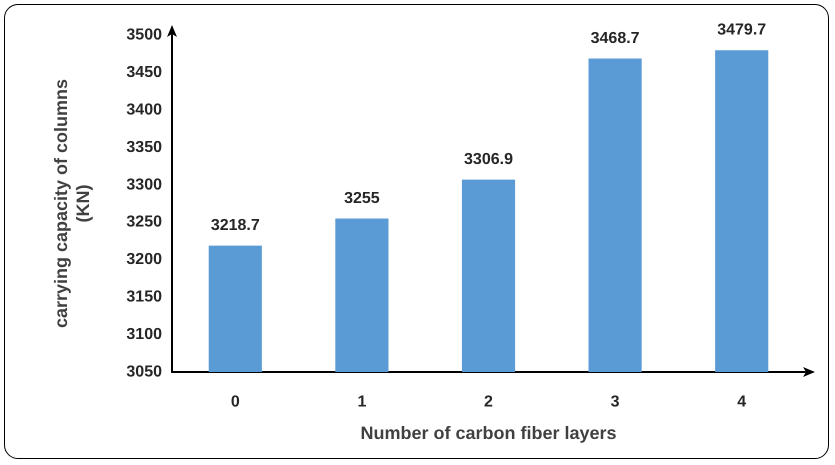 The height and width of the screenshot is (465, 835). Describe the element at coordinates (144, 297) in the screenshot. I see `y-tick-label: 3150` at that location.